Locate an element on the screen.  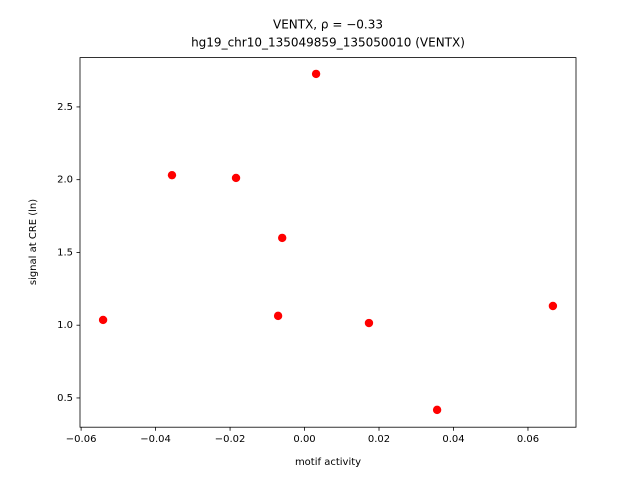
y-axis-label: signal at CRE (ln) is located at coordinates (33, 242).